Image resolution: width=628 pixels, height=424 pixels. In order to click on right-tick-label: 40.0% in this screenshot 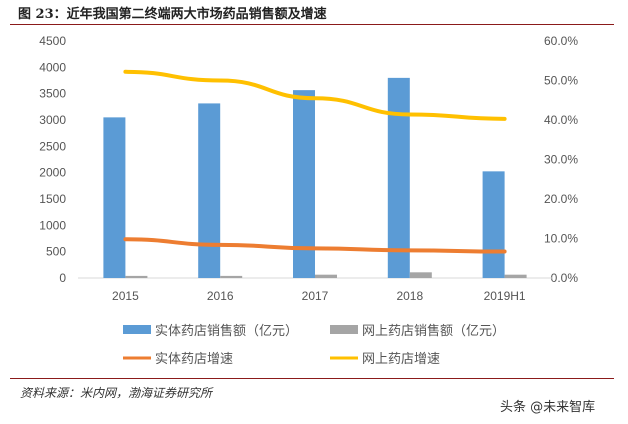, I will do `click(561, 120)`.